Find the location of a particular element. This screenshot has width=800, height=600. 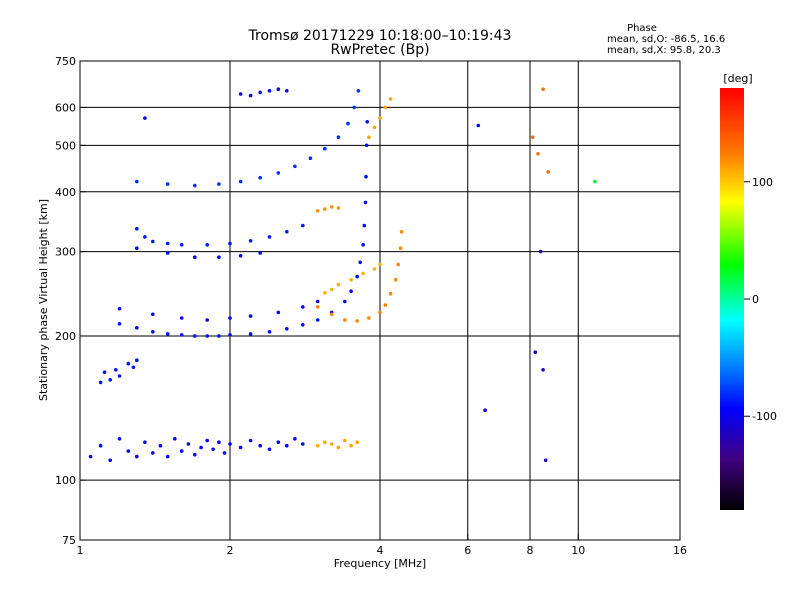

x-tick-label: 8 is located at coordinates (530, 550).